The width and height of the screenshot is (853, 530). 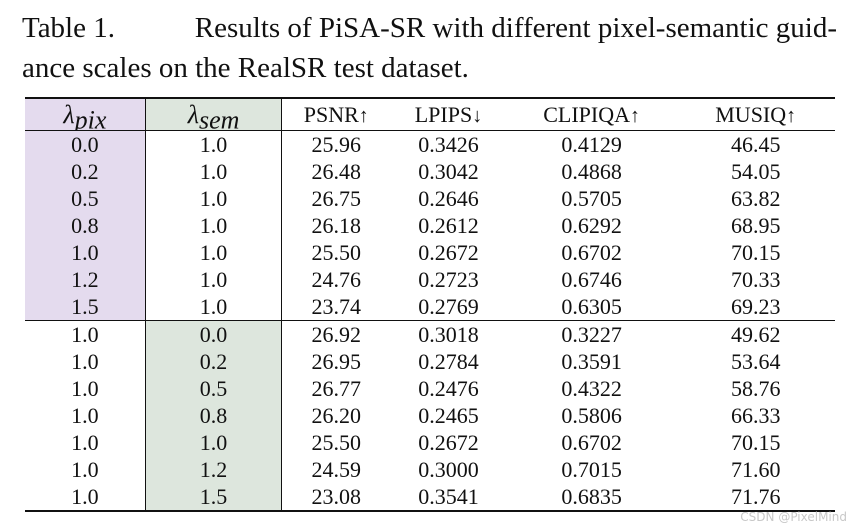 What do you see at coordinates (755, 306) in the screenshot?
I see `musiq-cell: 69.23` at bounding box center [755, 306].